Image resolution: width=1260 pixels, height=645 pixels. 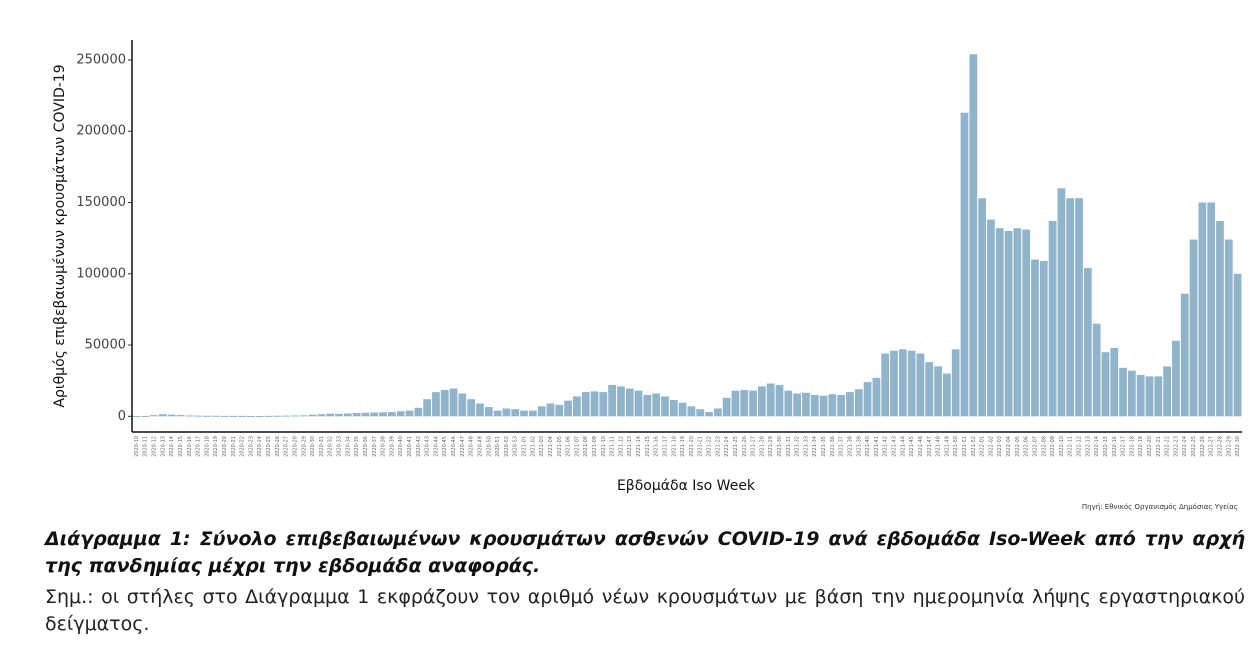 I want to click on x-tick-label: 2022-10, so click(x=1062, y=446).